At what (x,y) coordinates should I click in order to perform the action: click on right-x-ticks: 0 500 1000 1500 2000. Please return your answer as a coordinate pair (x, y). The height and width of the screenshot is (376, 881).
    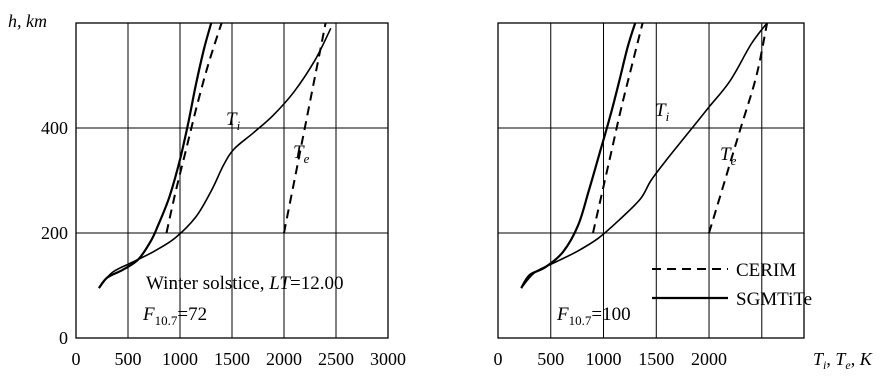
    Looking at the image, I should click on (611, 359).